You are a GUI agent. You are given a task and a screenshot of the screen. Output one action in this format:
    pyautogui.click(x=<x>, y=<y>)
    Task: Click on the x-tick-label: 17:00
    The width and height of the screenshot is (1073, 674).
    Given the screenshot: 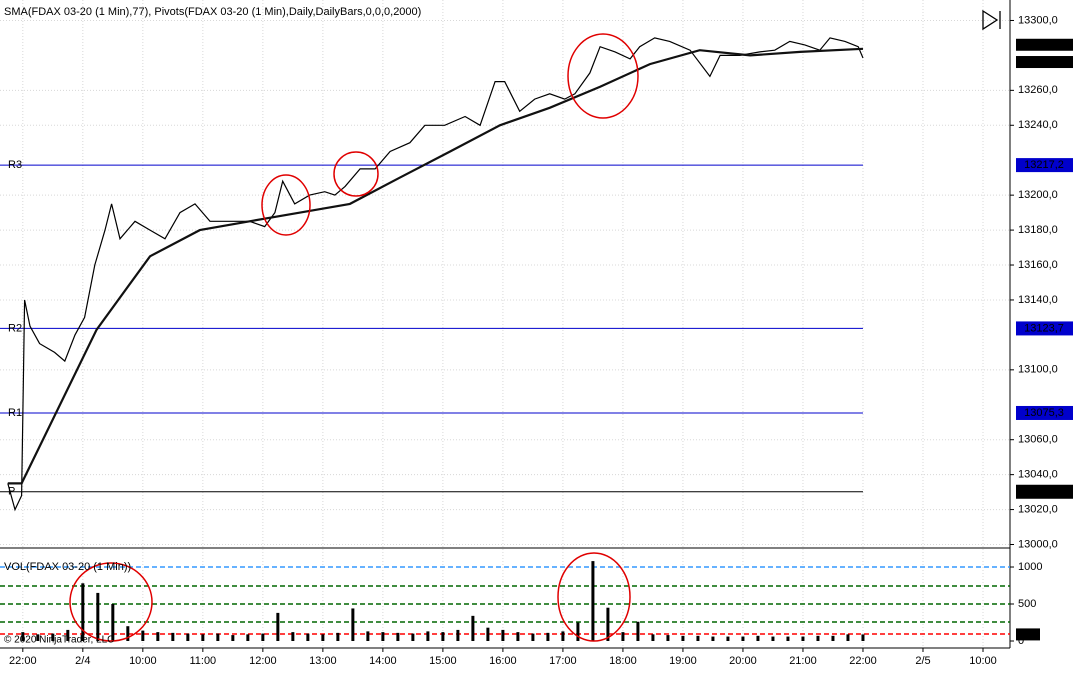 What is the action you would take?
    pyautogui.click(x=563, y=661)
    